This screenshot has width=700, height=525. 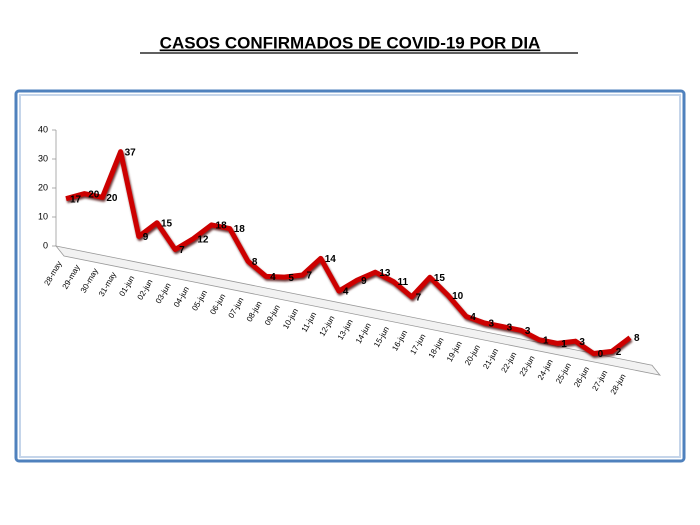 I want to click on data-label: 0, so click(x=601, y=354).